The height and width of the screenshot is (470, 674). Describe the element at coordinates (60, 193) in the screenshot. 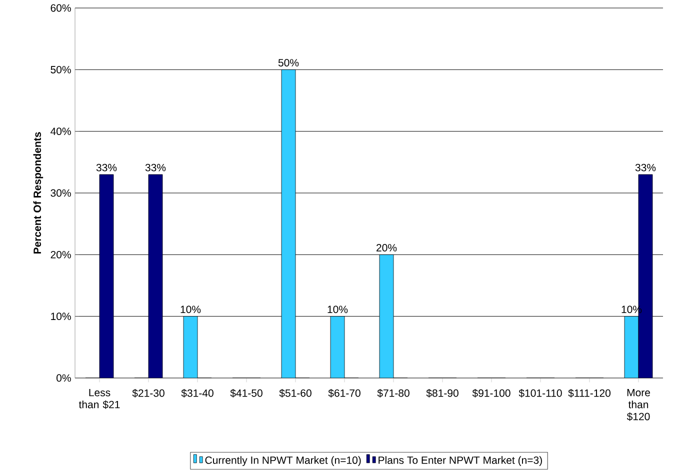

I see `y-tick-label: 30%` at that location.